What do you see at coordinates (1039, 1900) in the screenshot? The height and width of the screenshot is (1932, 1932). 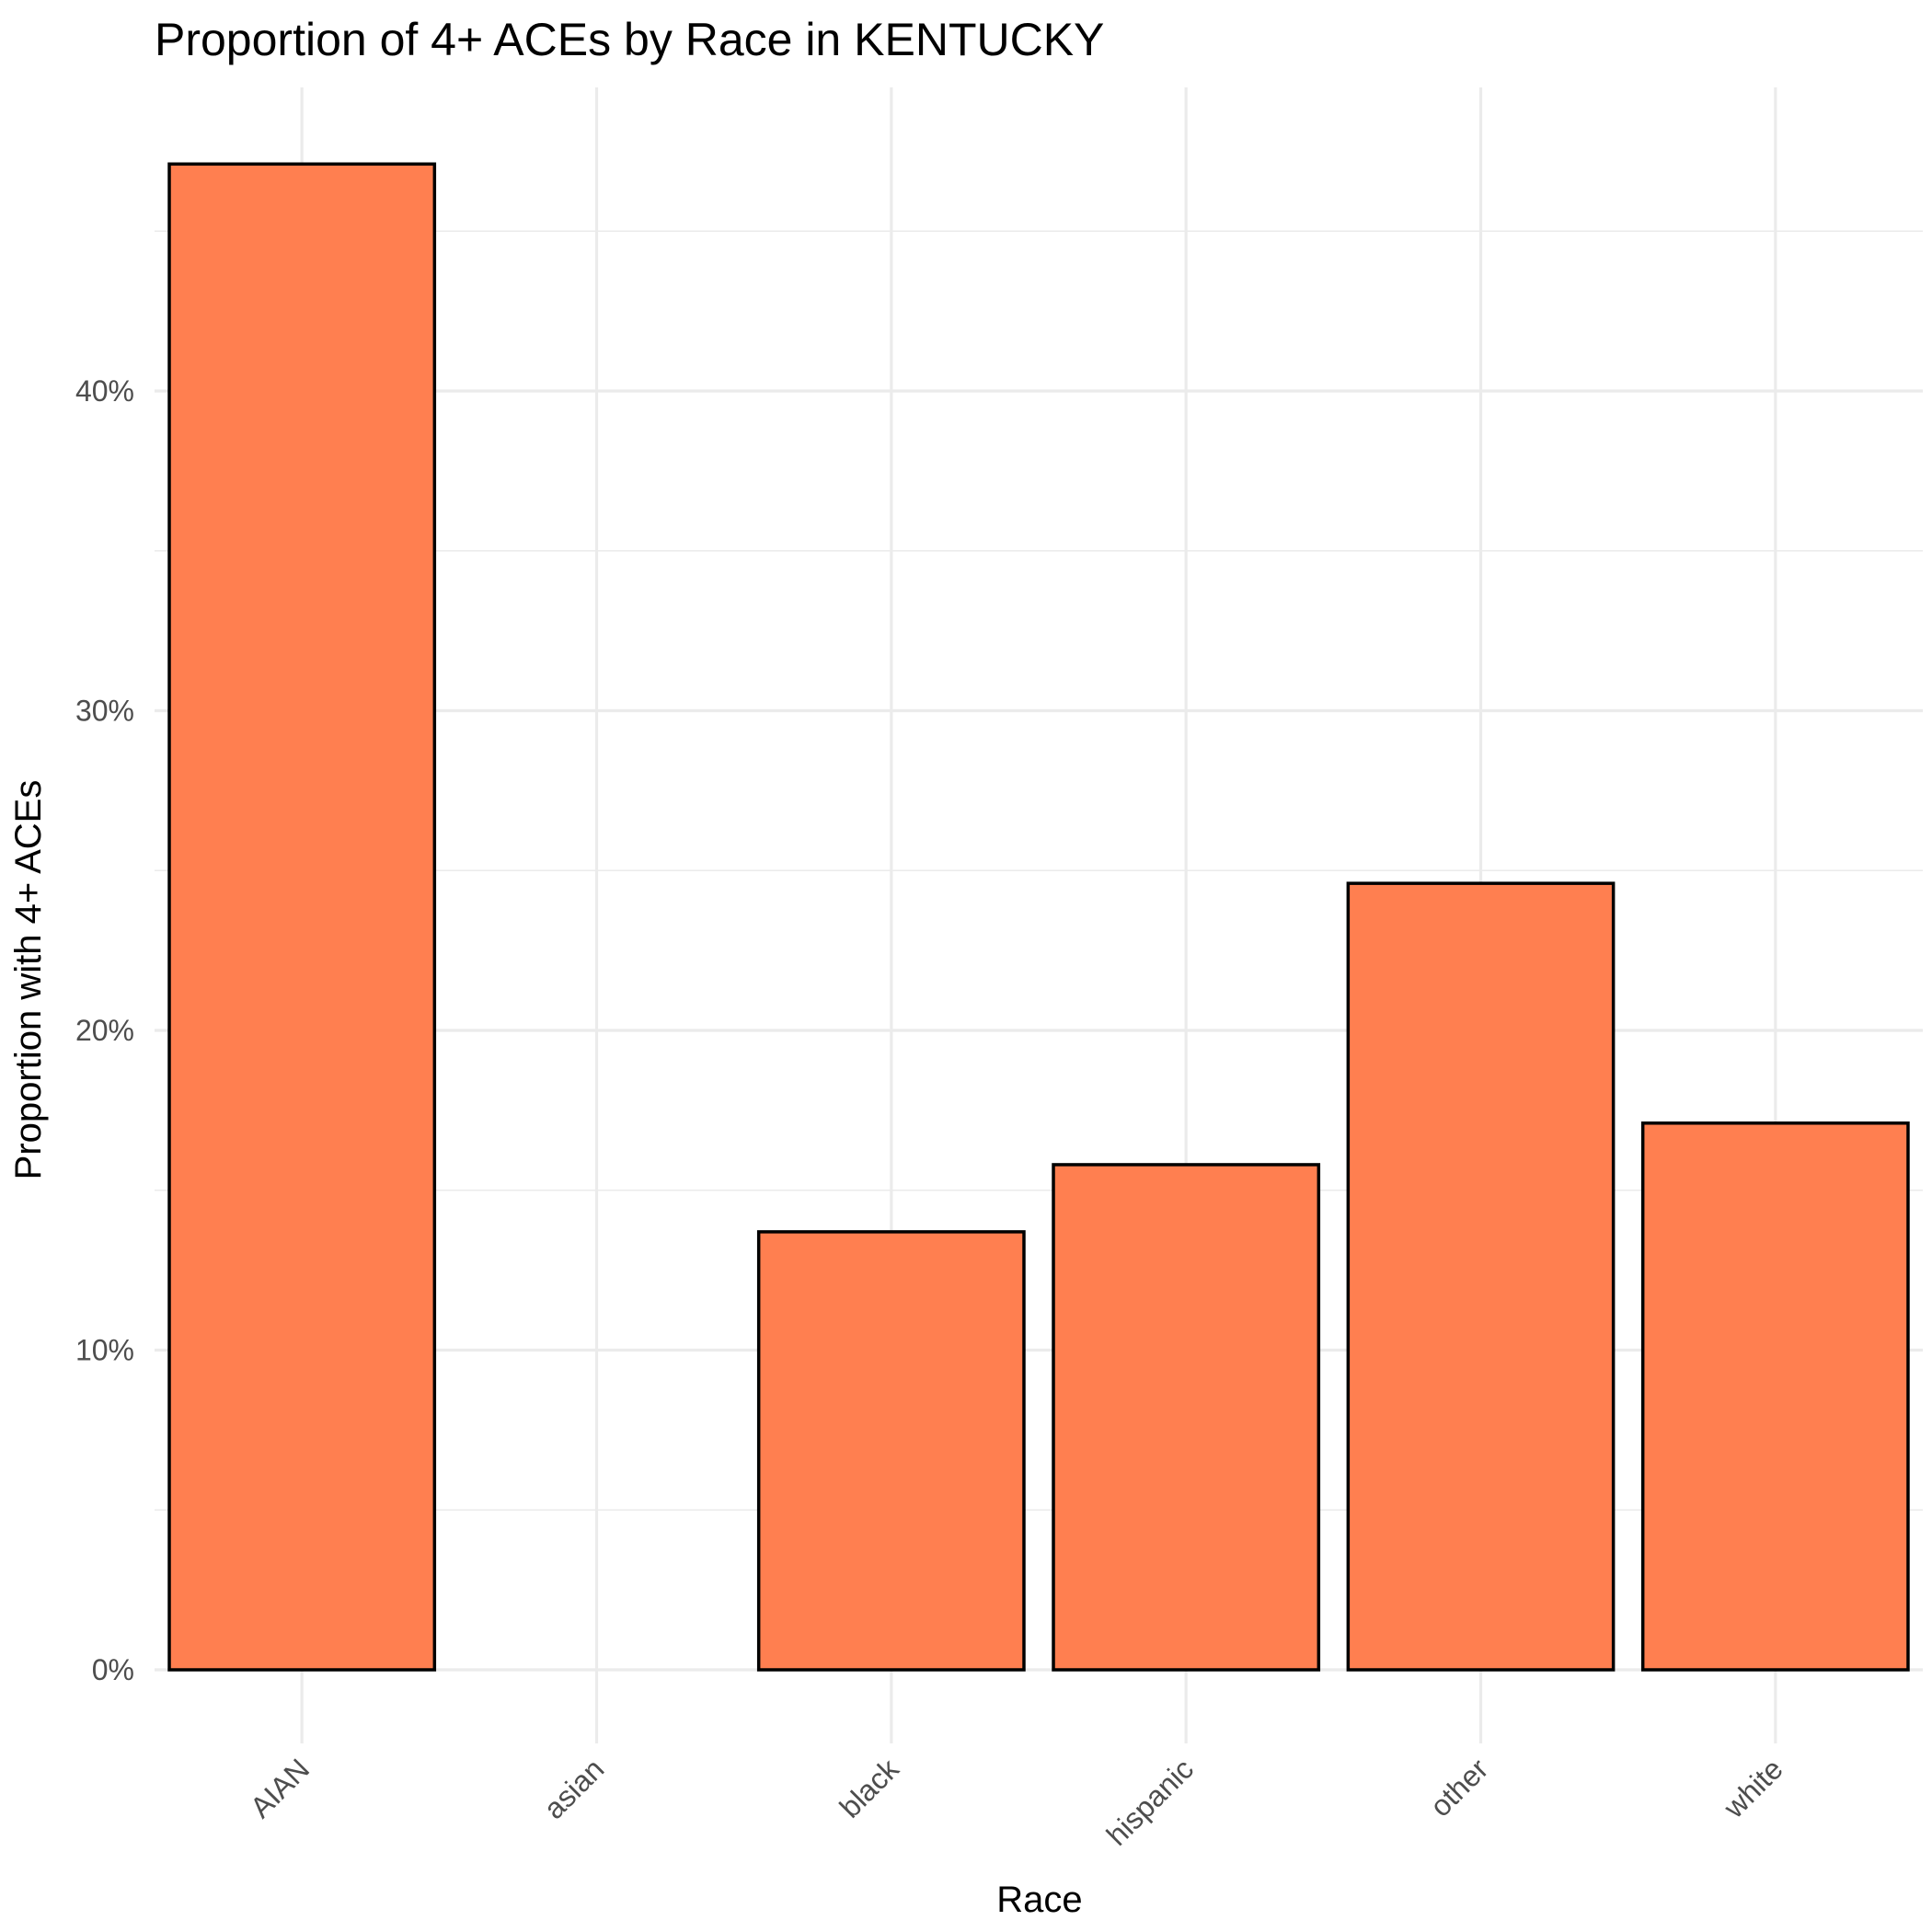 I see `x-axis-title: Race` at bounding box center [1039, 1900].